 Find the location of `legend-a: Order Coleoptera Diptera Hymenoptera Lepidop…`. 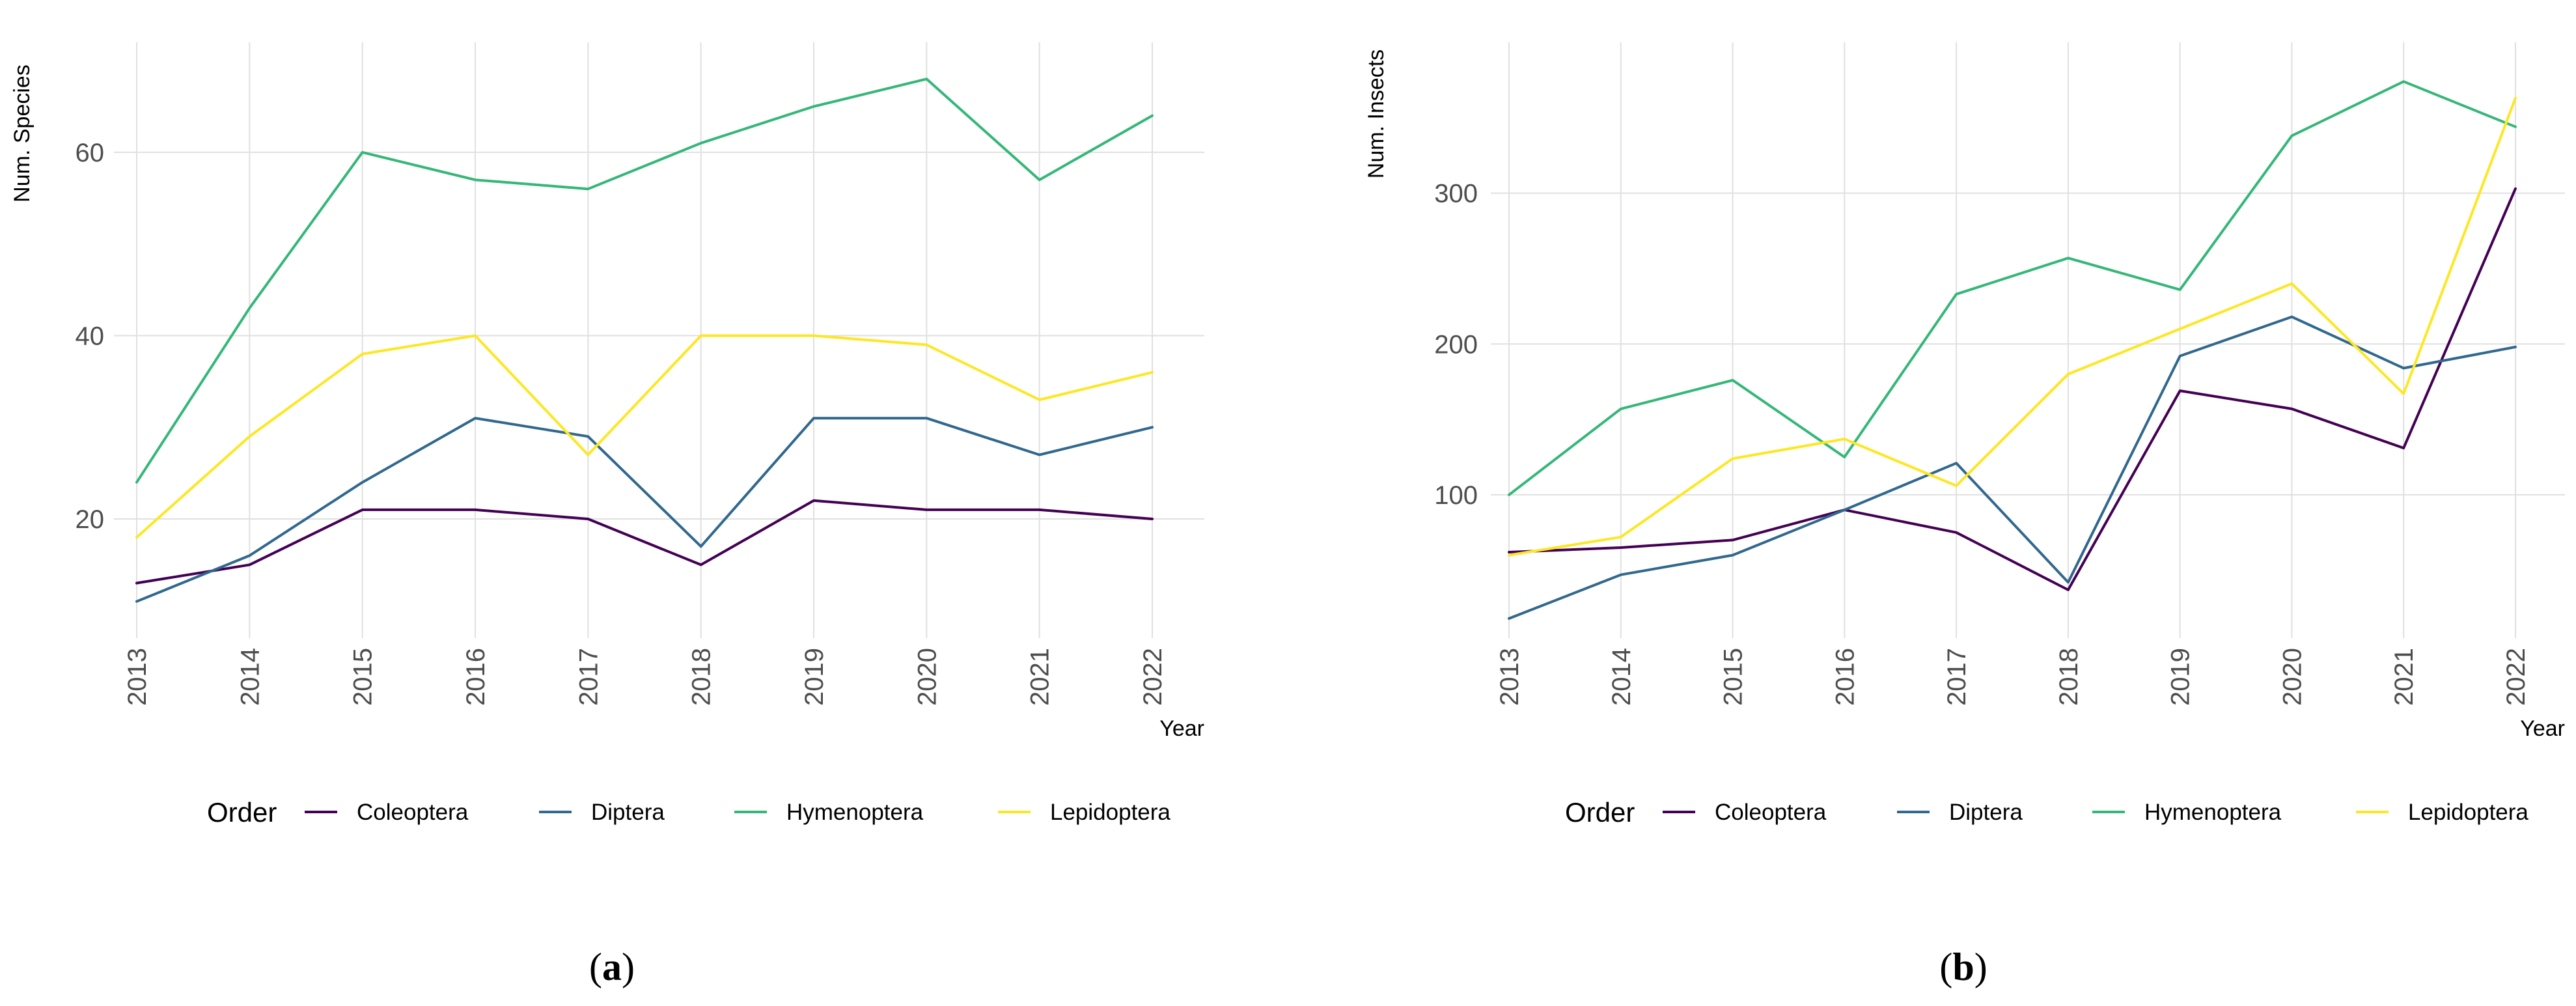

legend-a: Order Coleoptera Diptera Hymenoptera Lepidop… is located at coordinates (688, 812).